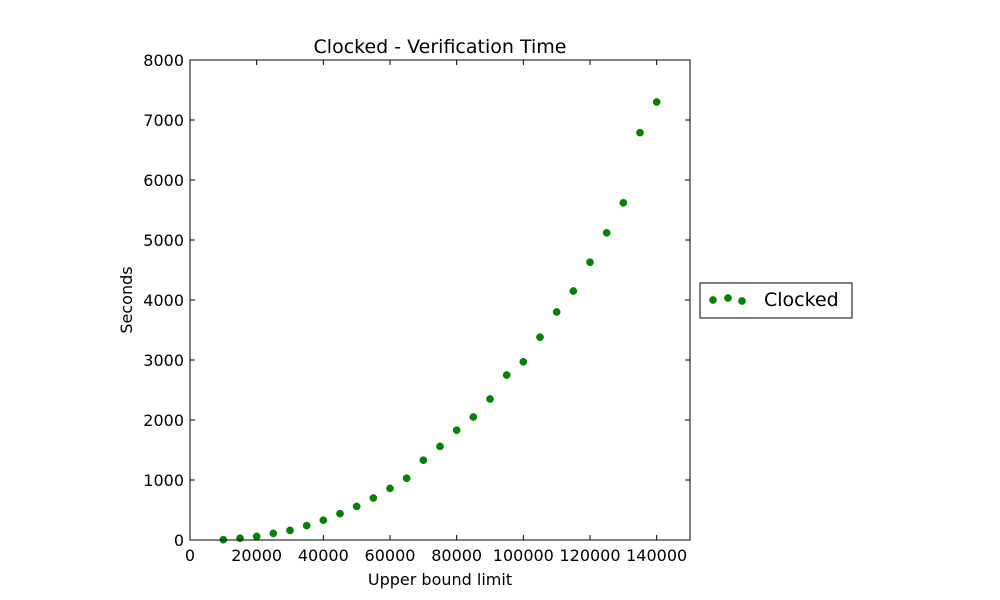  What do you see at coordinates (179, 540) in the screenshot?
I see `y-tick-label: 0` at bounding box center [179, 540].